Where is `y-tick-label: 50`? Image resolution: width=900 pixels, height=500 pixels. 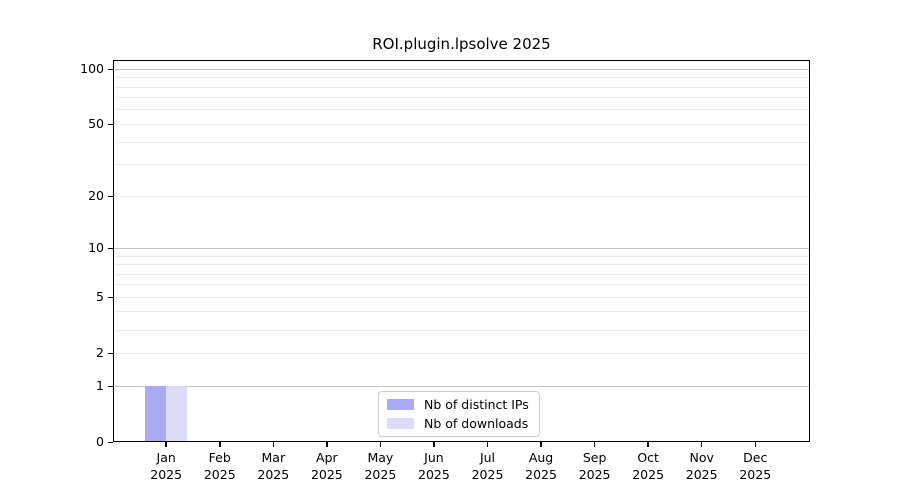 y-tick-label: 50 is located at coordinates (96, 124).